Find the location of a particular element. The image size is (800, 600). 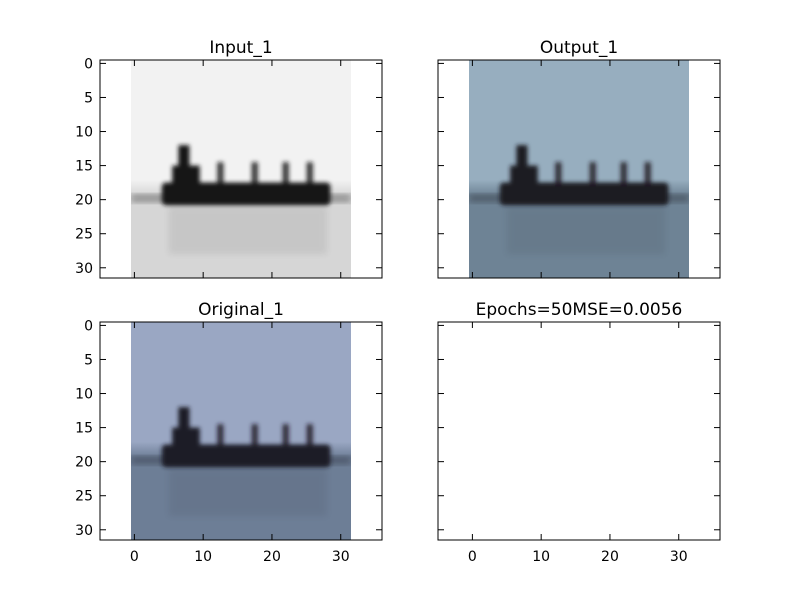

subplot-title: Output_1 is located at coordinates (579, 48).